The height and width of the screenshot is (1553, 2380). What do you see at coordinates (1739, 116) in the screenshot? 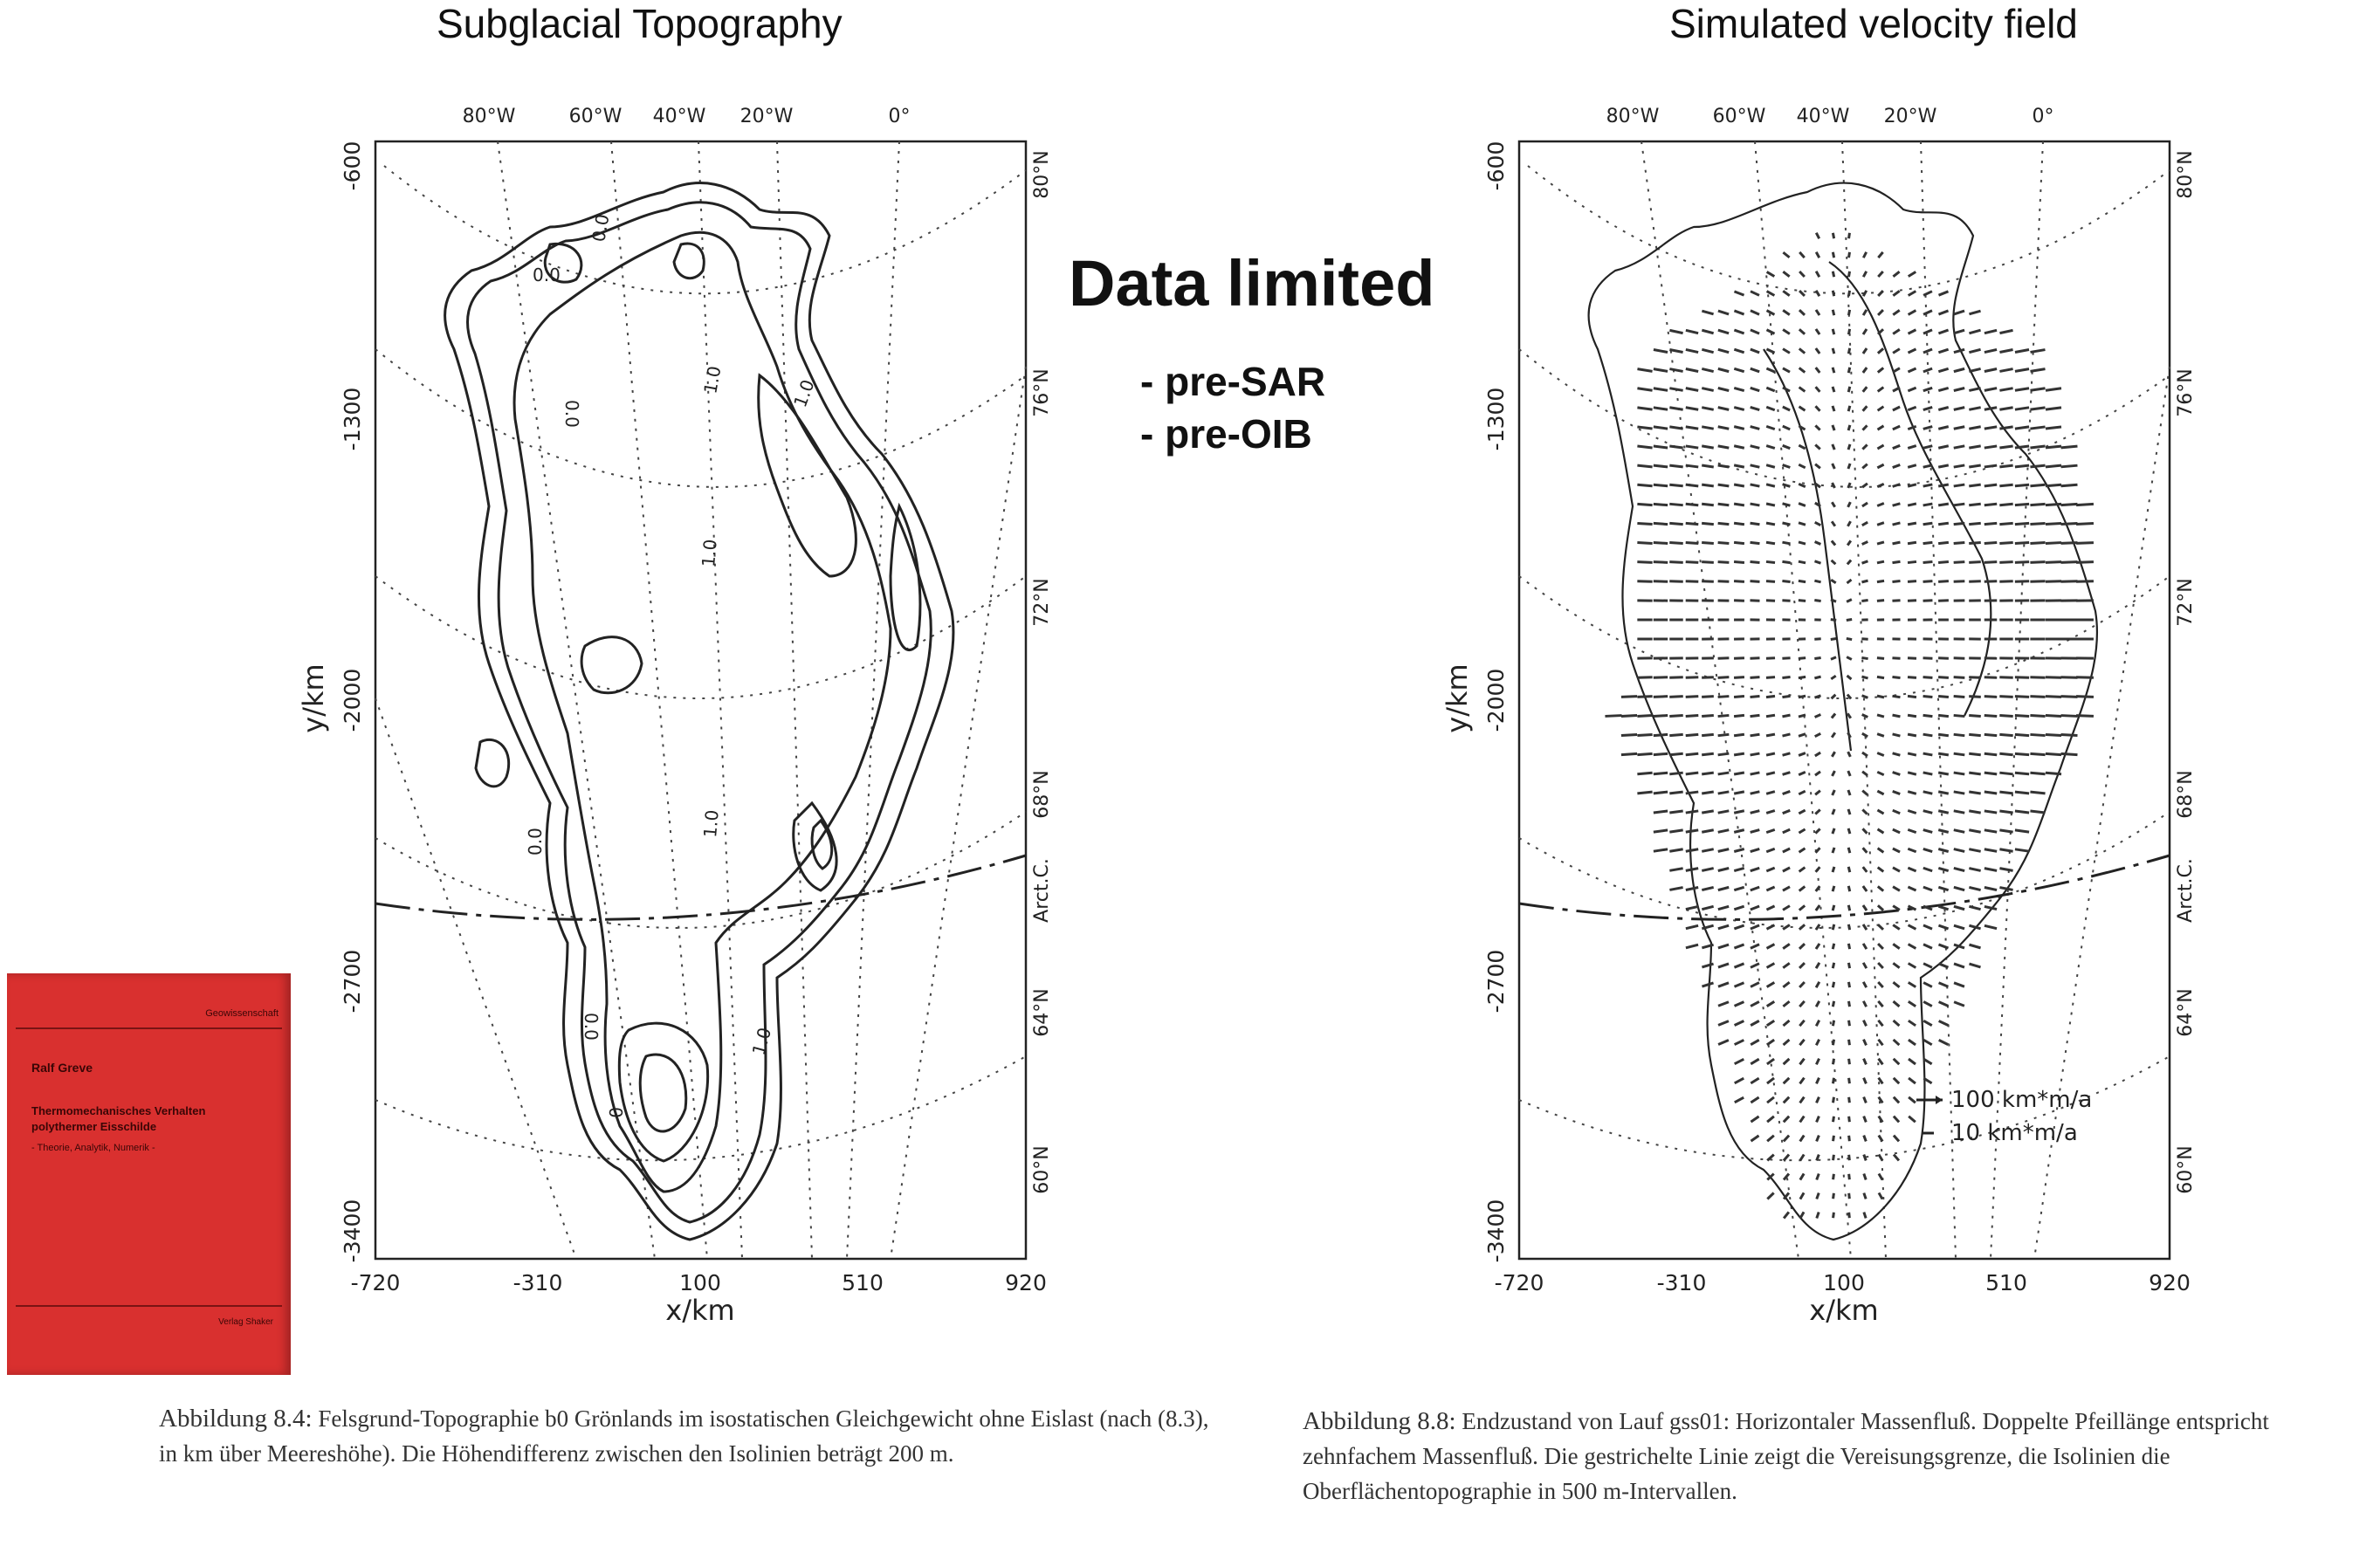
I see `meridian-label: 60°W` at bounding box center [1739, 116].